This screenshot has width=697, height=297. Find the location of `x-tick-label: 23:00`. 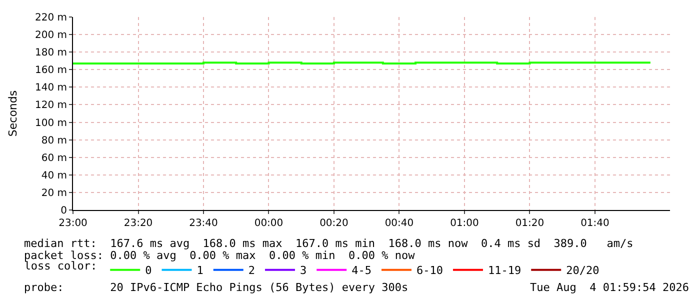

x-tick-label: 23:00 is located at coordinates (73, 223).